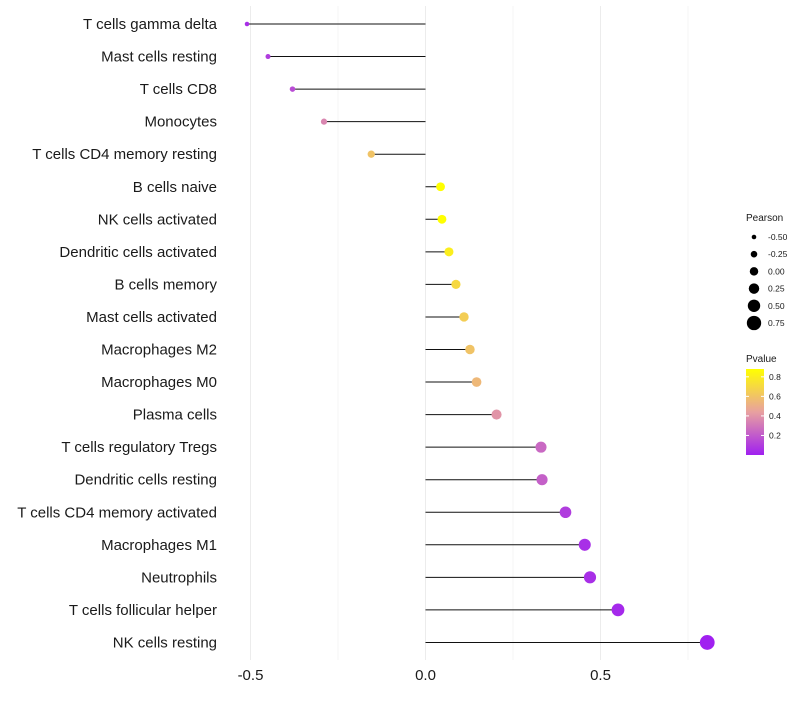 The width and height of the screenshot is (800, 705). What do you see at coordinates (165, 642) in the screenshot?
I see `category-label: NK cells resting` at bounding box center [165, 642].